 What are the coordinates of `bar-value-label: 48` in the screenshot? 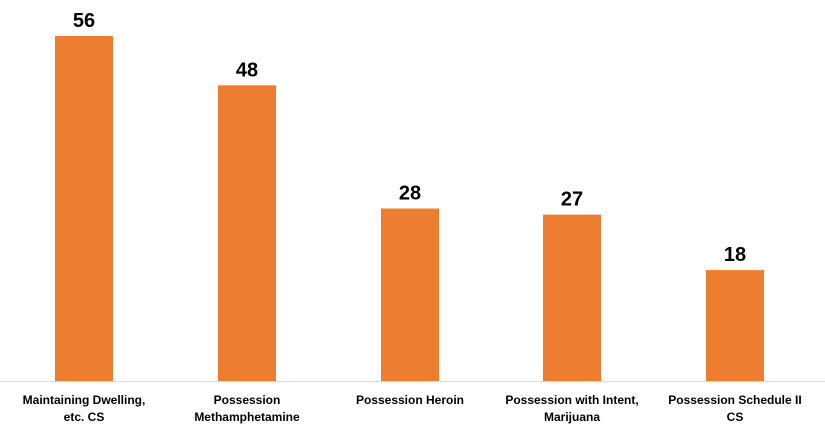 It's located at (247, 70).